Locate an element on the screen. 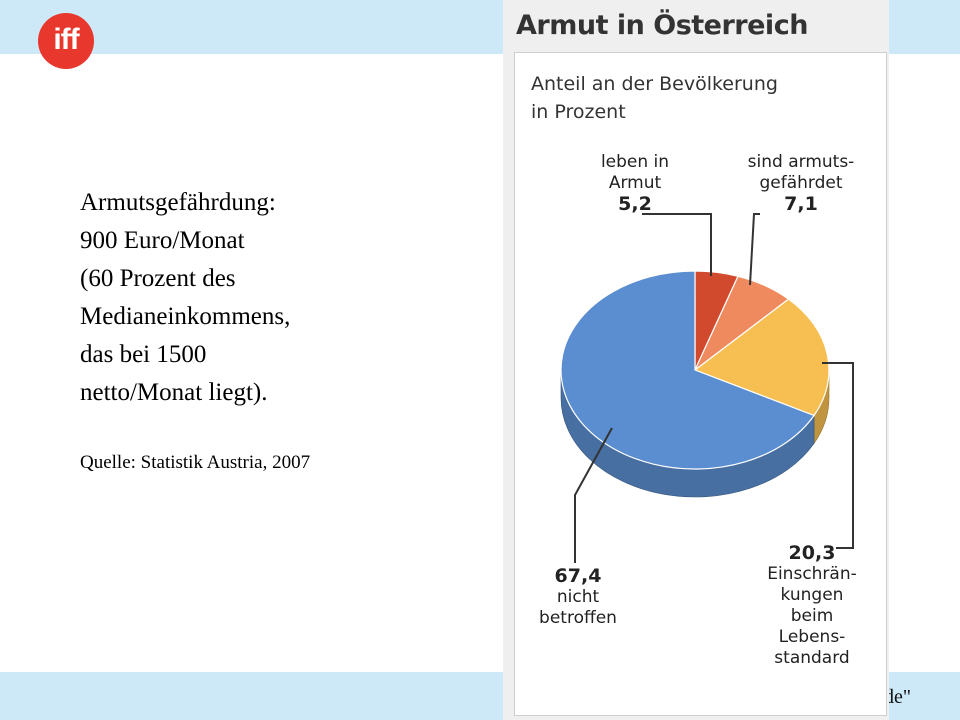 The height and width of the screenshot is (720, 960). slice-label-line: leben in is located at coordinates (635, 162).